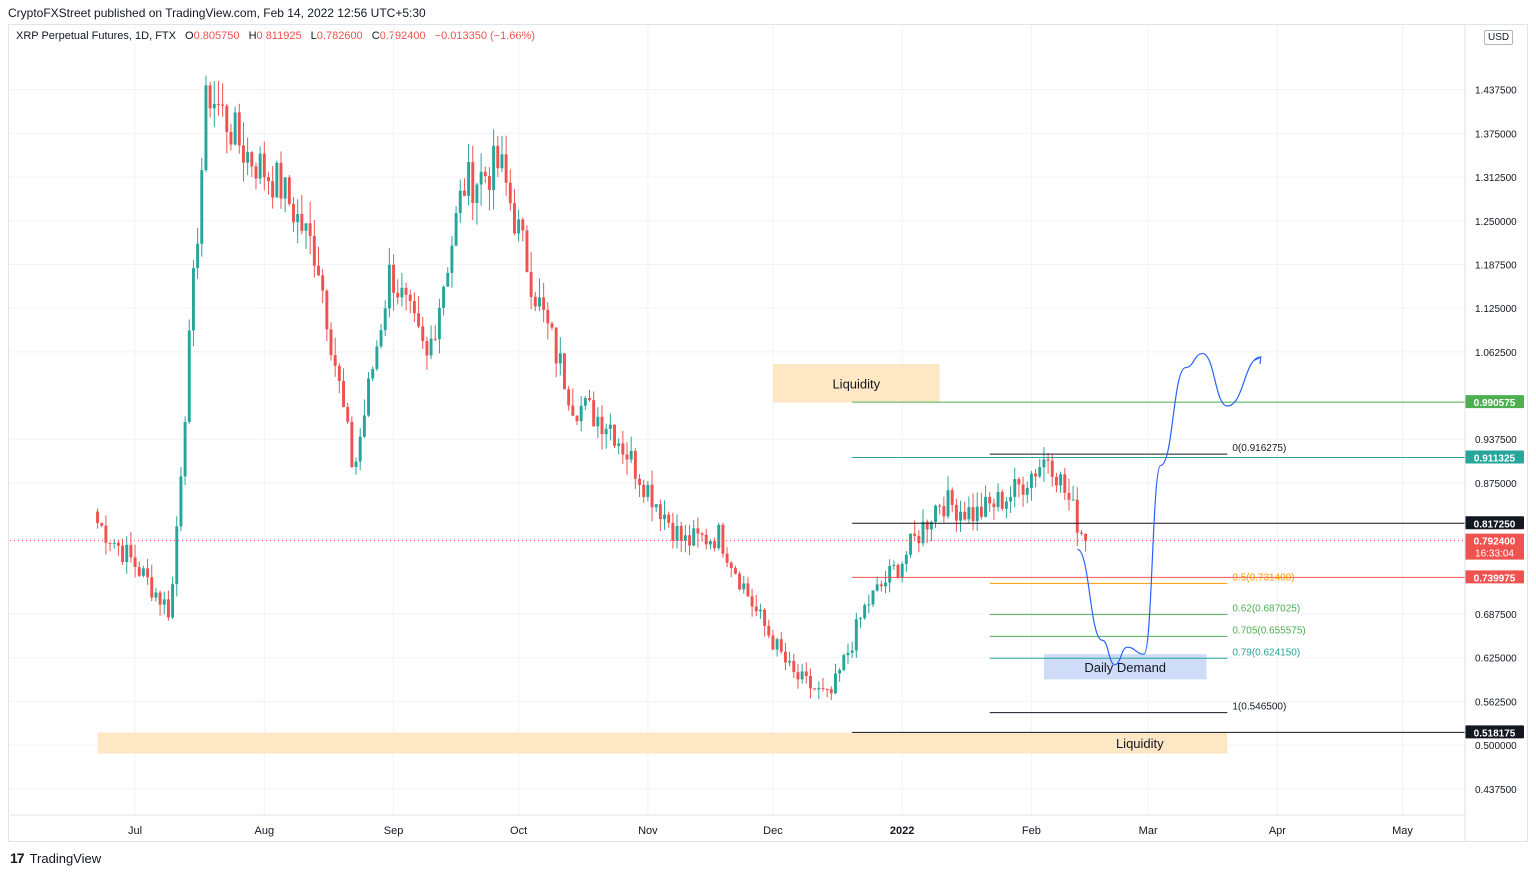 This screenshot has width=1536, height=873. Describe the element at coordinates (17, 858) in the screenshot. I see `tradingview-logo-icon: 17` at that location.